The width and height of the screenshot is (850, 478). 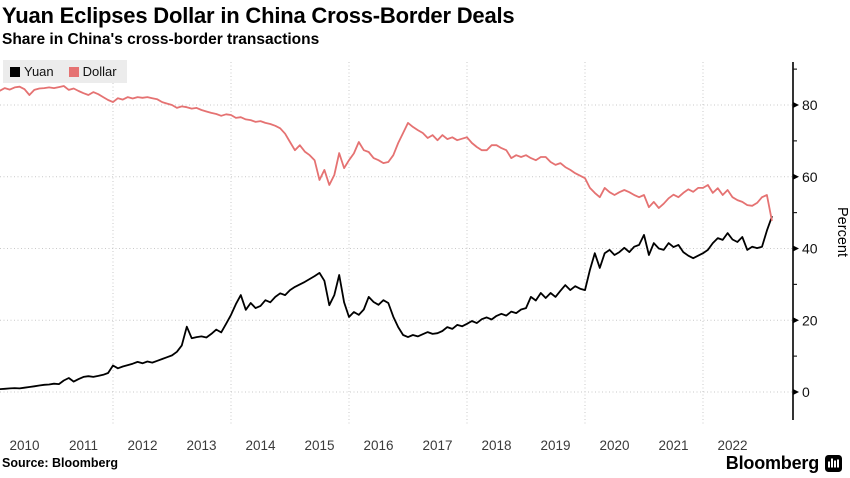 I want to click on bloomberg-brand: Bloomberg, so click(x=784, y=463).